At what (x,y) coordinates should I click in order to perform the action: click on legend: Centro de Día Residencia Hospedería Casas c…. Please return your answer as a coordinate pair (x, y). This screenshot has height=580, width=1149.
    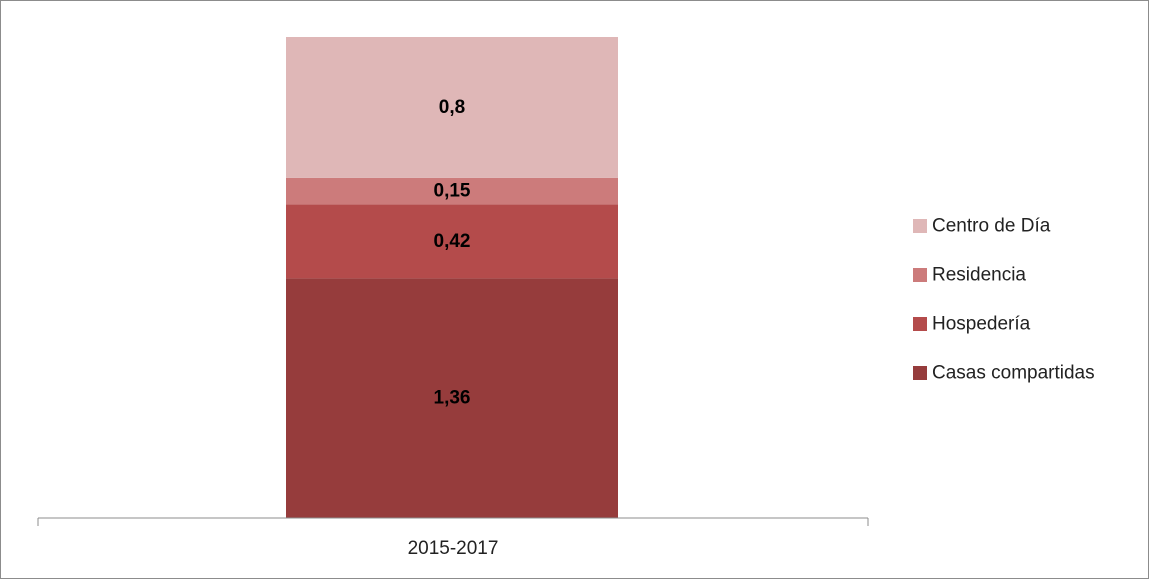
    Looking at the image, I should click on (1004, 300).